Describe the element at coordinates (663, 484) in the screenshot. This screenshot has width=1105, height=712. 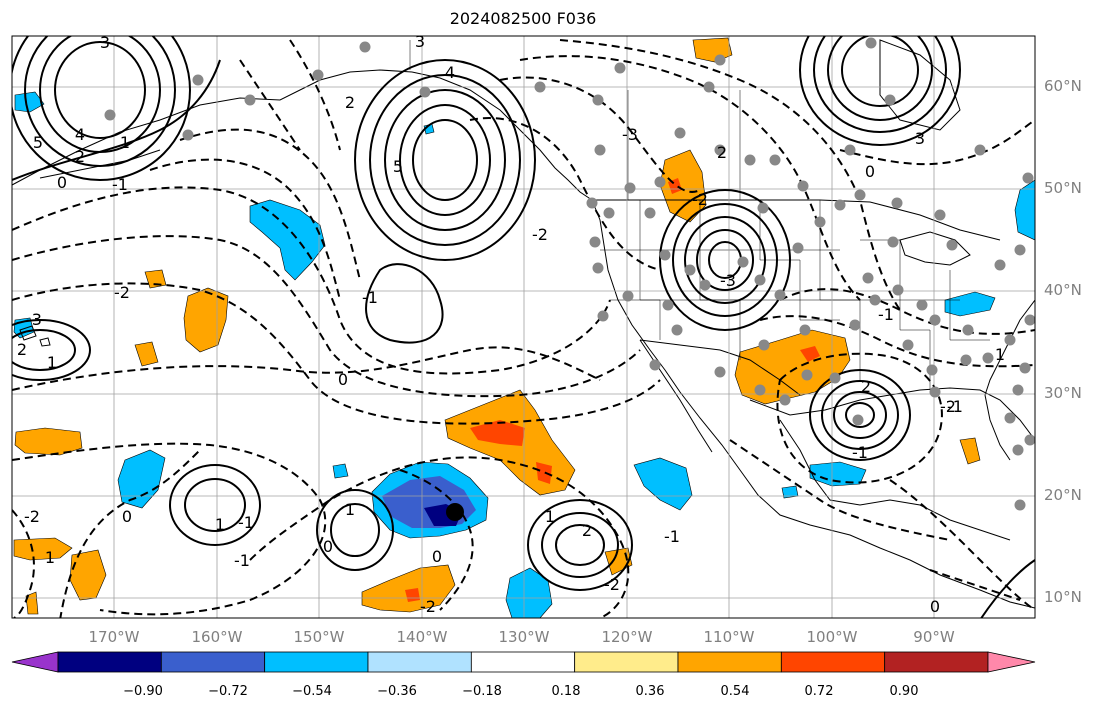
I see `shade-negative-baja` at that location.